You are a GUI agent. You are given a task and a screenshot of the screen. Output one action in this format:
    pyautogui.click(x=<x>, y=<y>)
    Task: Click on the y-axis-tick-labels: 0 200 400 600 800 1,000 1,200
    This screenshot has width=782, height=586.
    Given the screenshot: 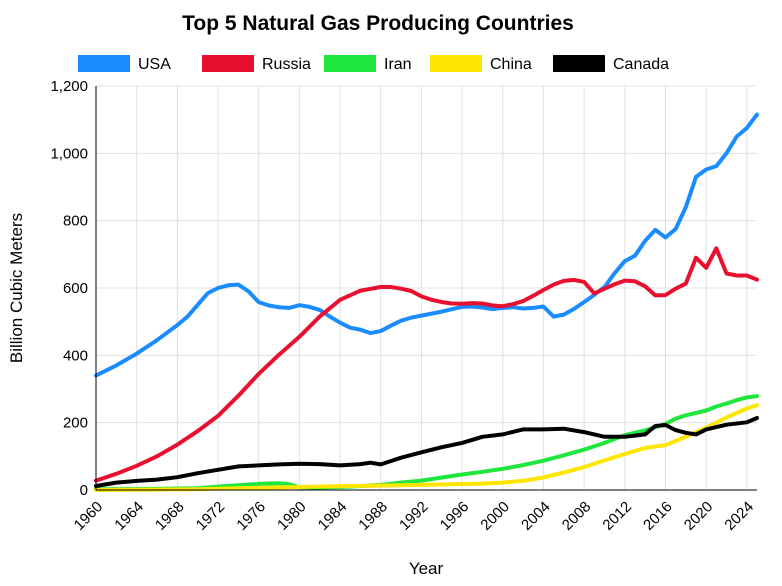 What is the action you would take?
    pyautogui.click(x=69, y=288)
    